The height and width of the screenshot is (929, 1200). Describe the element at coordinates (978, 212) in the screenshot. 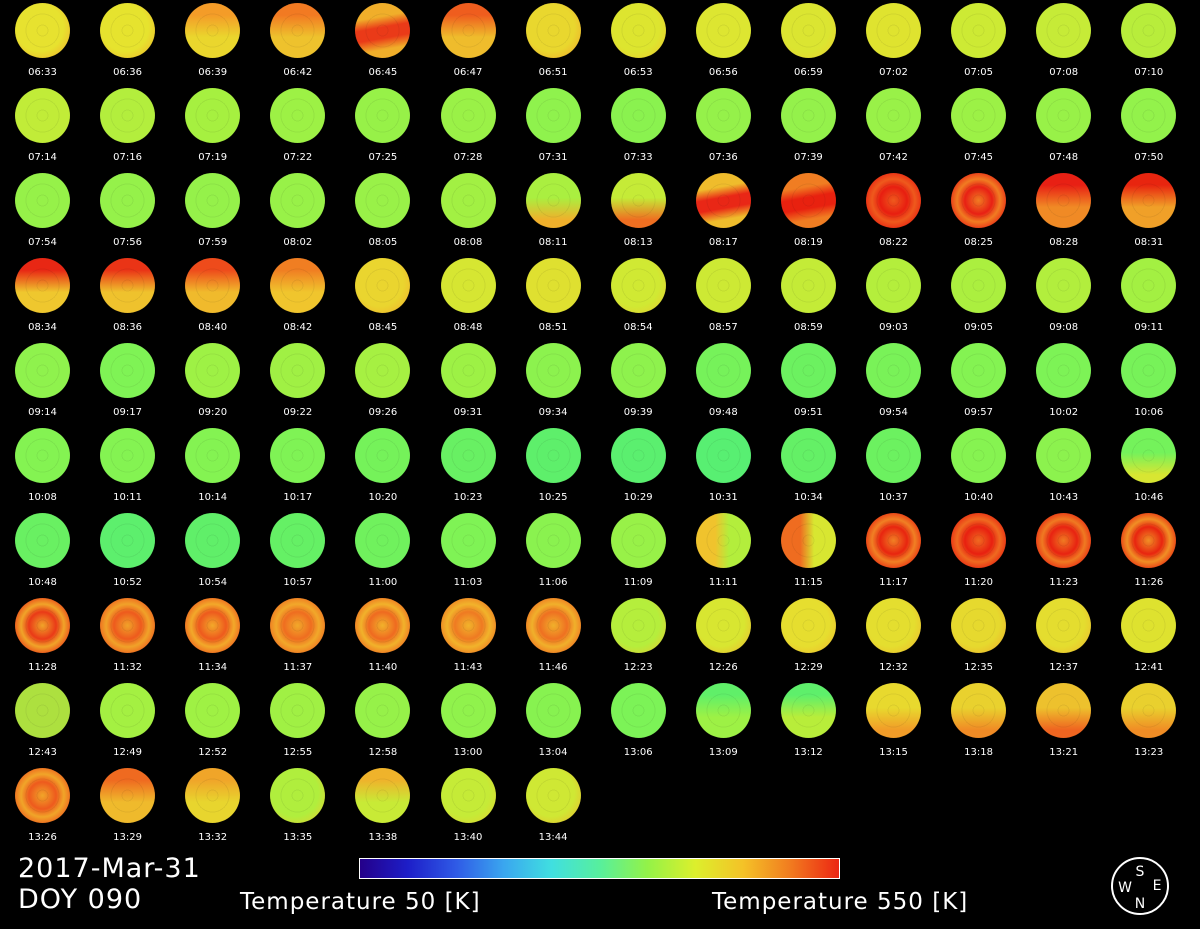

I see `frame-thumbnail: 08:25` at that location.